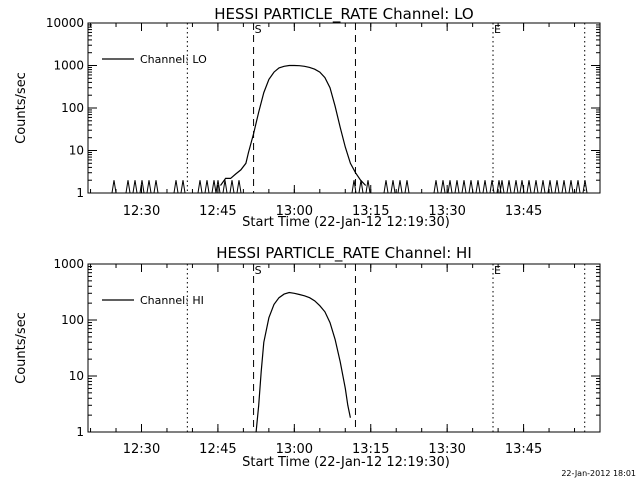 Image resolution: width=640 pixels, height=480 pixels. What do you see at coordinates (446, 211) in the screenshot?
I see `chart-1-xtick-label: 13:30` at bounding box center [446, 211].